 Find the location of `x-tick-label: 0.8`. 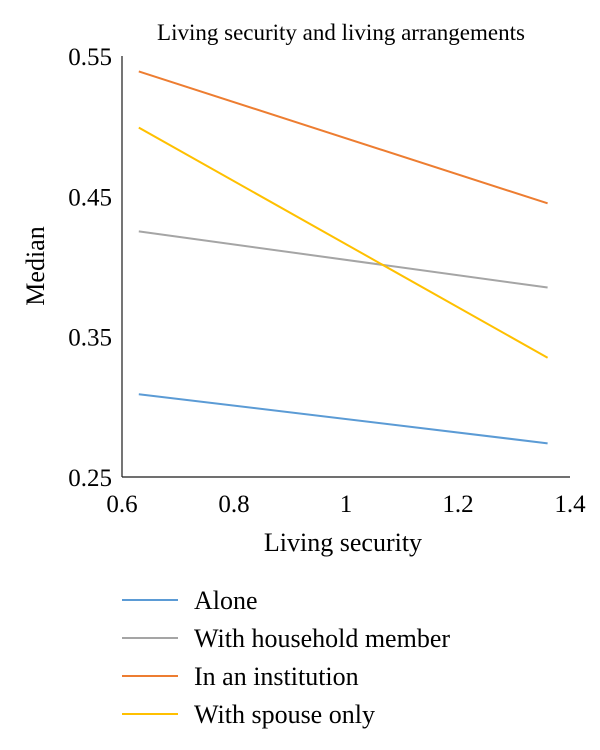

x-tick-label: 0.8 is located at coordinates (233, 504).